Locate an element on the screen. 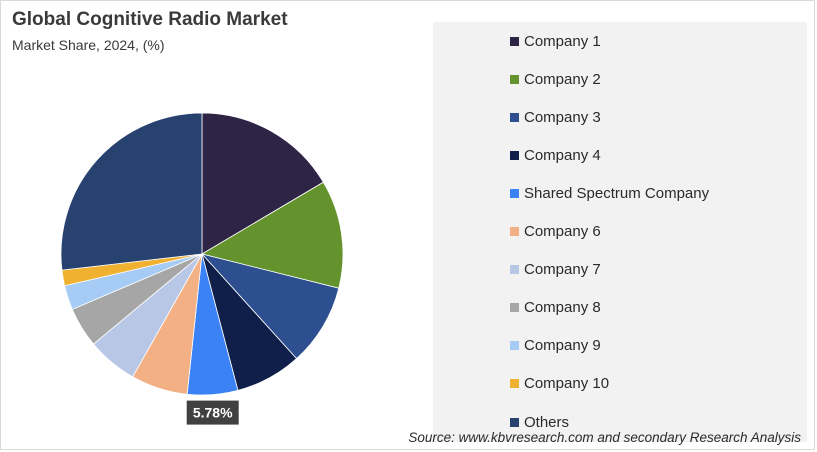  legend-item: Company 4 is located at coordinates (555, 155).